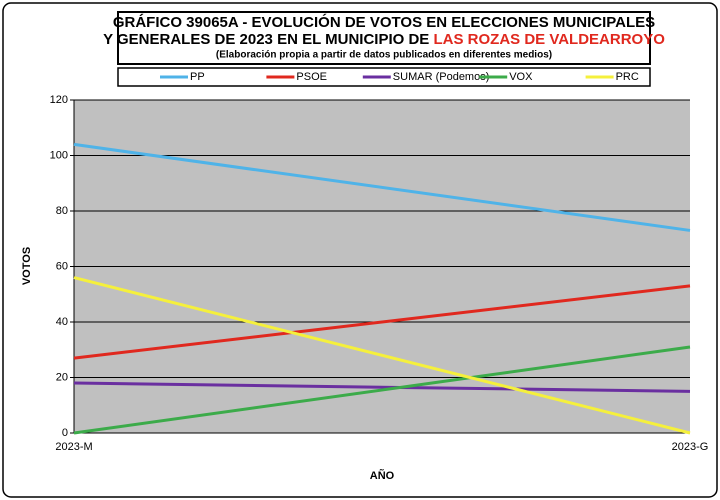  Describe the element at coordinates (62, 266) in the screenshot. I see `y-tick-label: 60` at that location.